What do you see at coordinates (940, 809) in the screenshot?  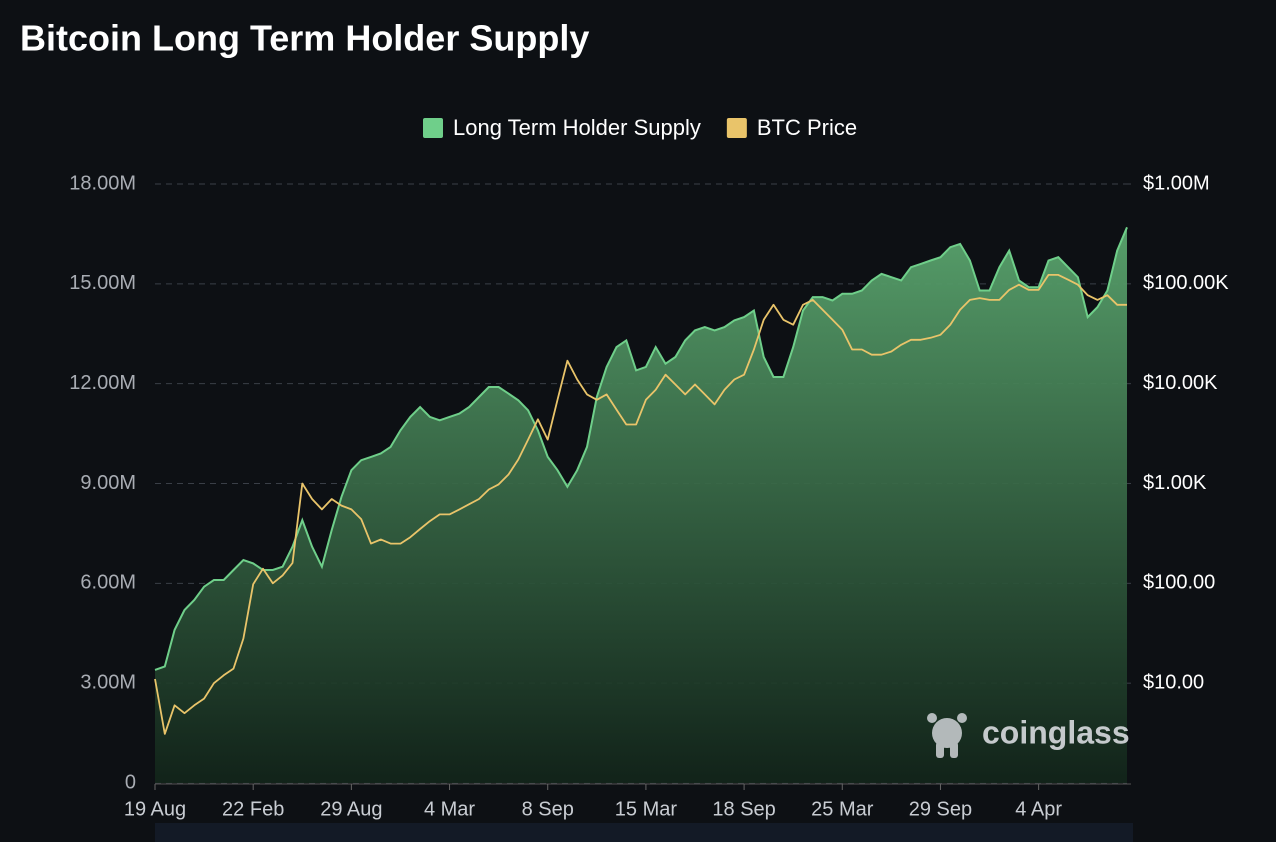 I see `x-tick-label: 29 Sep` at bounding box center [940, 809].